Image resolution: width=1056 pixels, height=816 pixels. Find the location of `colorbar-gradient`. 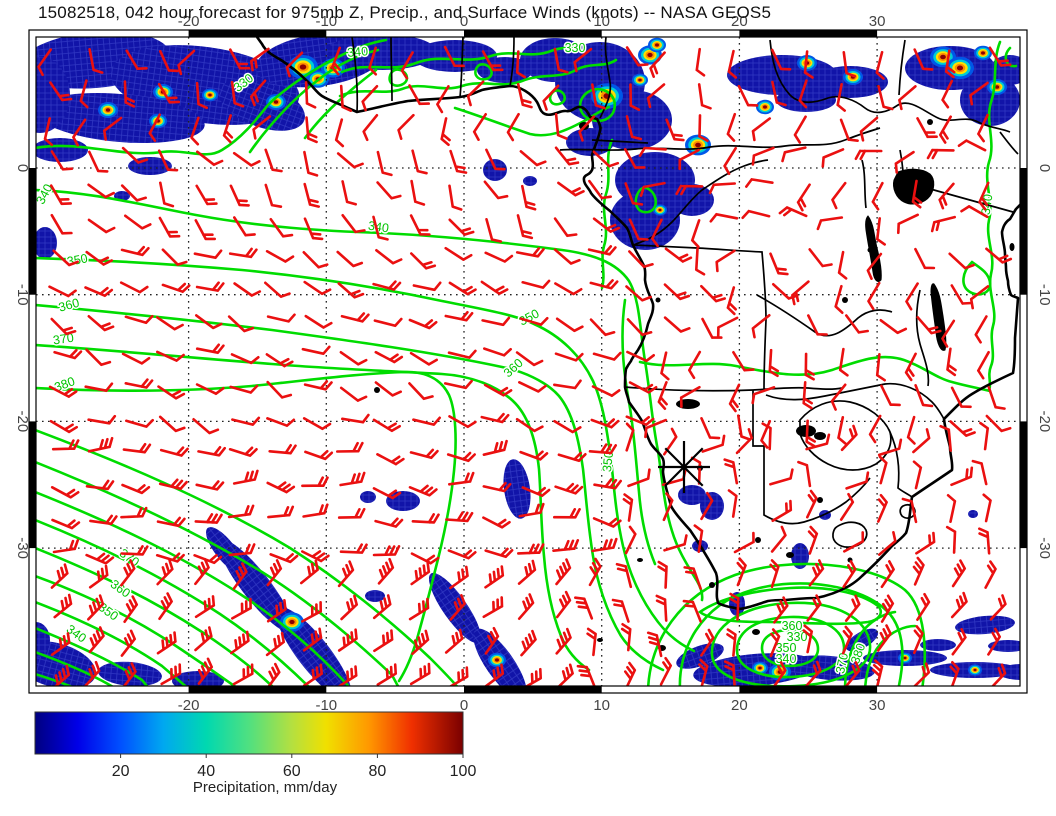

colorbar-gradient is located at coordinates (249, 733).